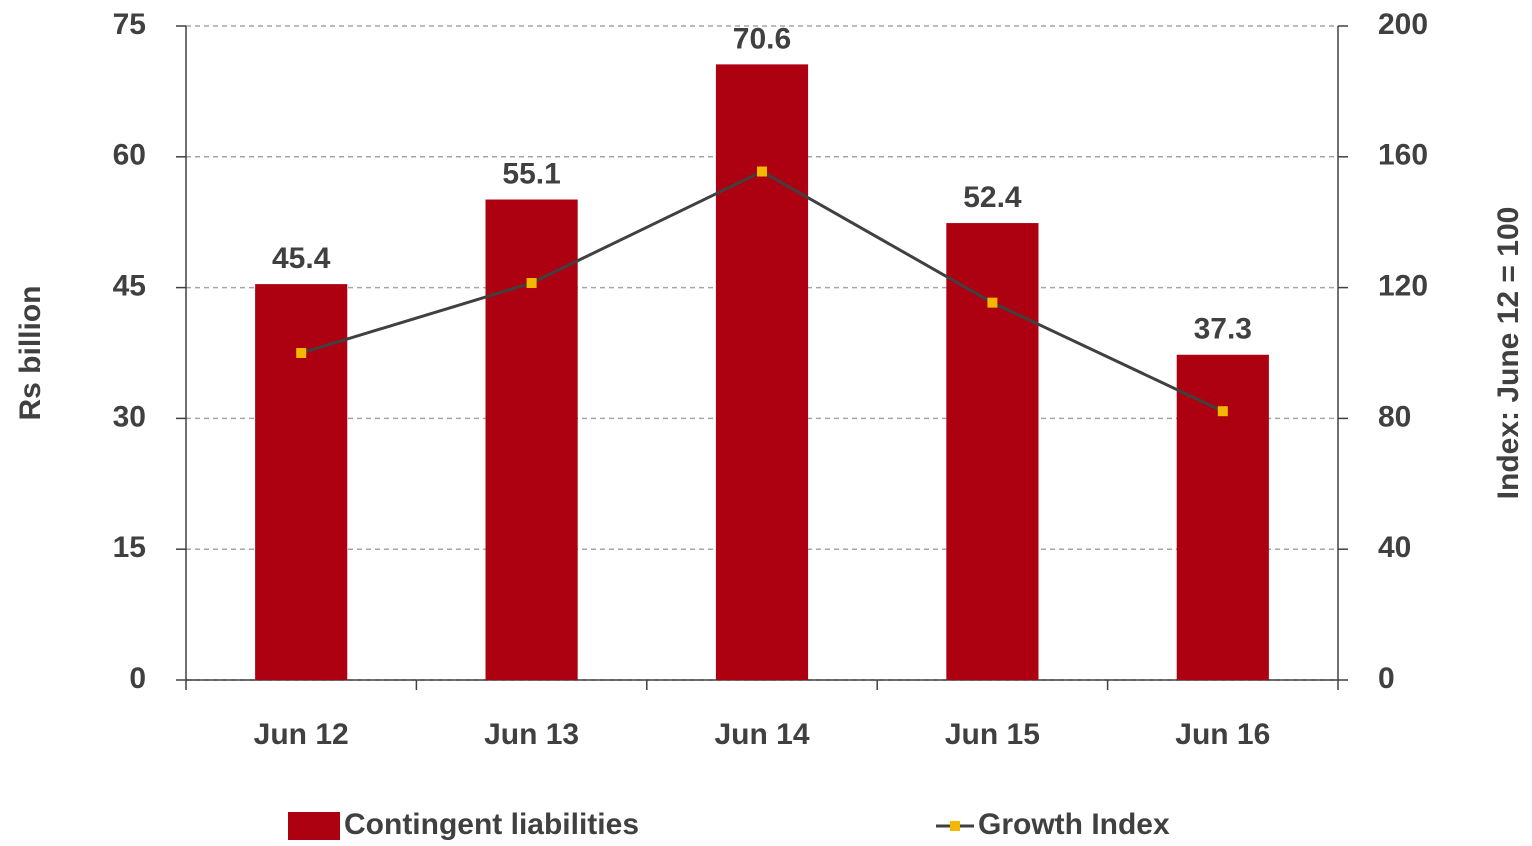  I want to click on data-label: 70.6, so click(762, 38).